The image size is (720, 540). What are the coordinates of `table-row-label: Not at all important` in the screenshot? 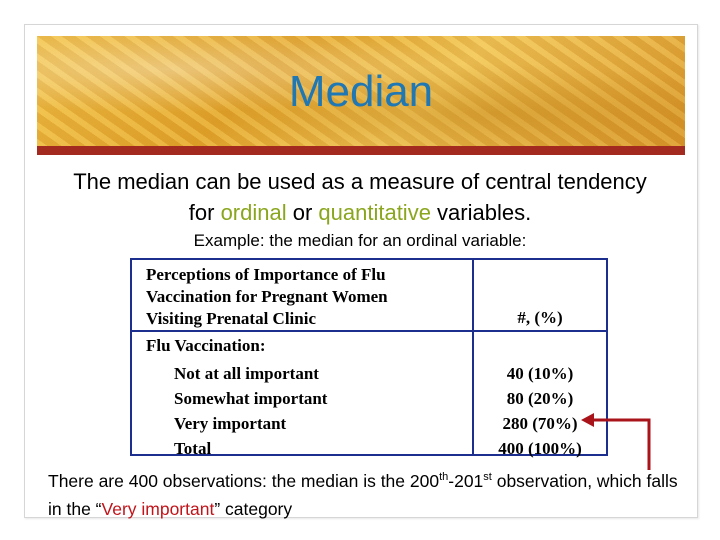 It's located at (246, 373).